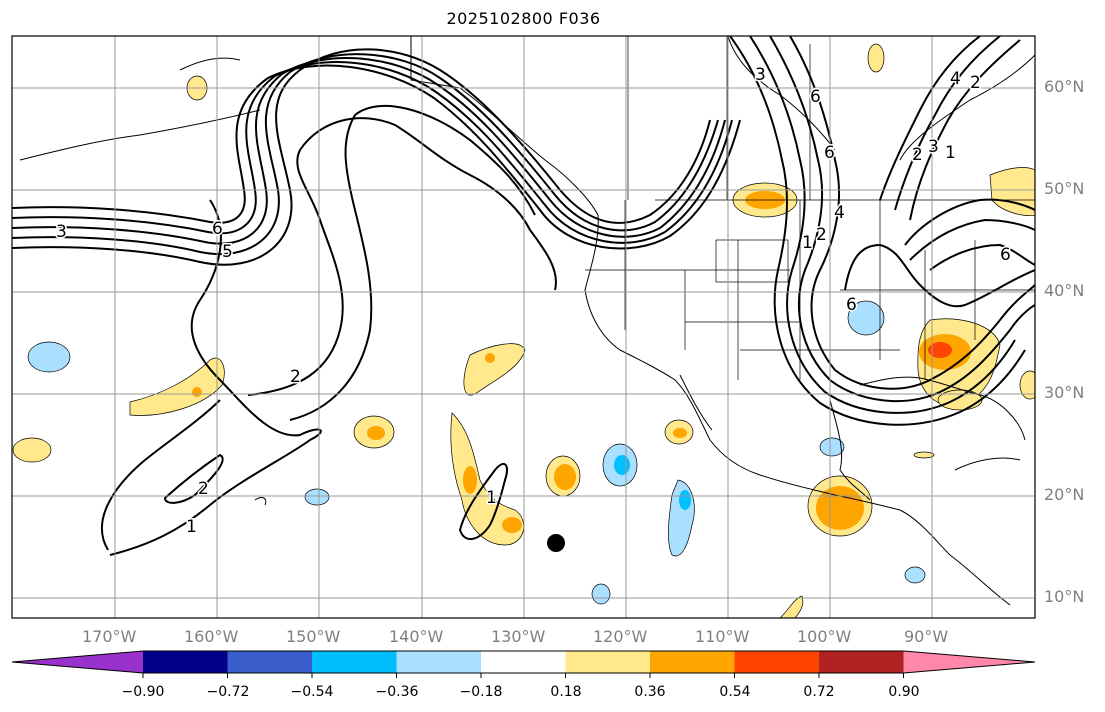 The height and width of the screenshot is (712, 1105). Describe the element at coordinates (904, 692) in the screenshot. I see `colorbar-tick-label: 0.90` at that location.